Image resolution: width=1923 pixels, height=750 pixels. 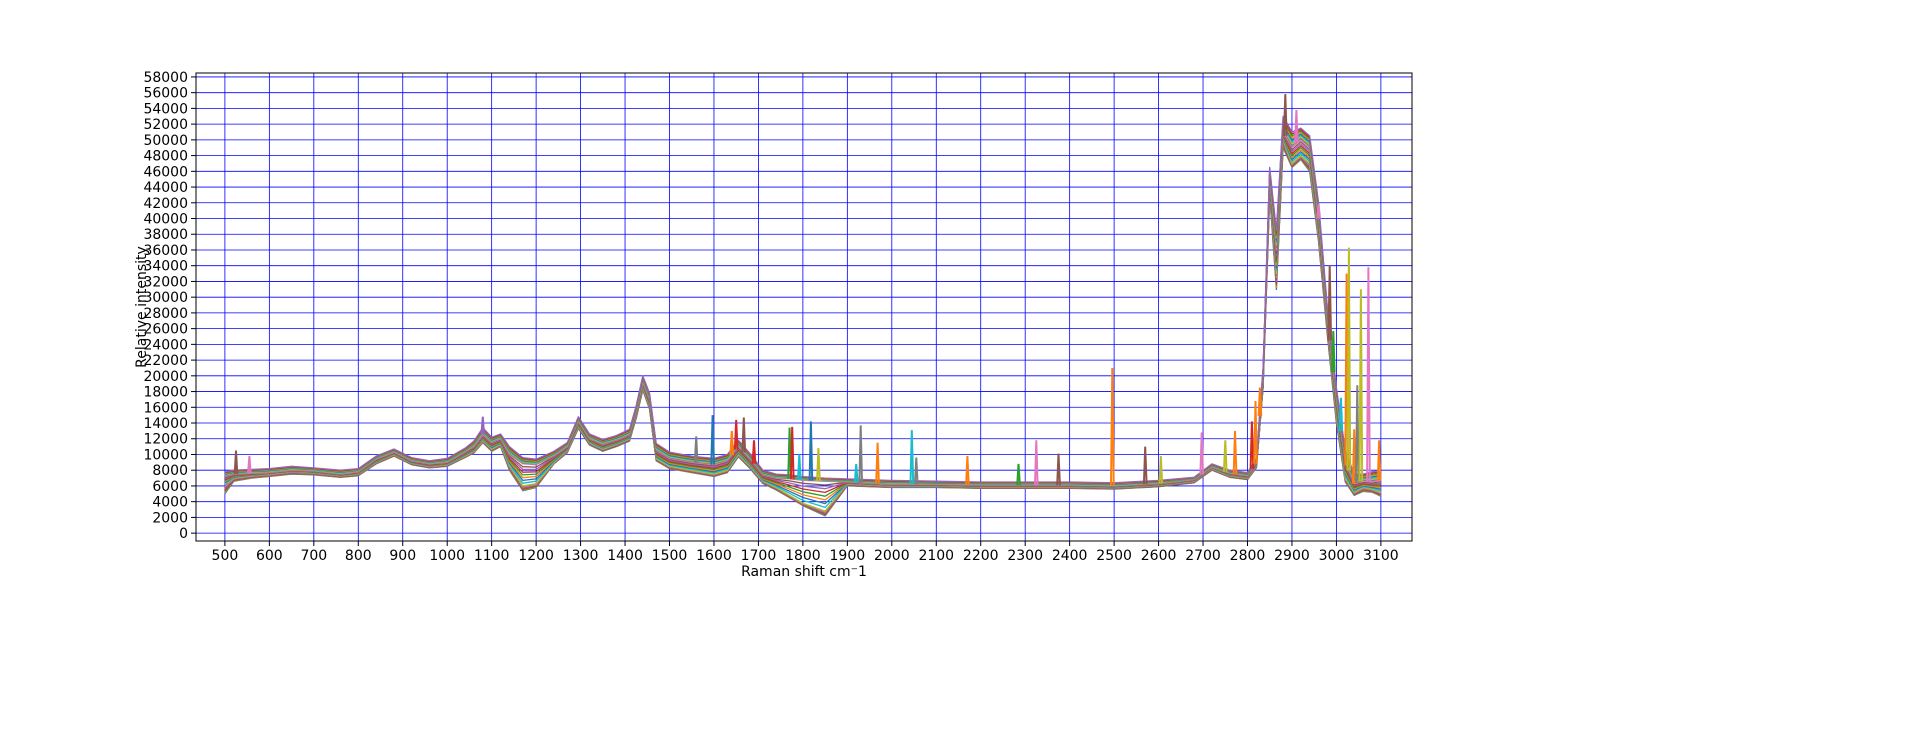 What do you see at coordinates (1337, 556) in the screenshot?
I see `x-tick-label: 3000` at bounding box center [1337, 556].